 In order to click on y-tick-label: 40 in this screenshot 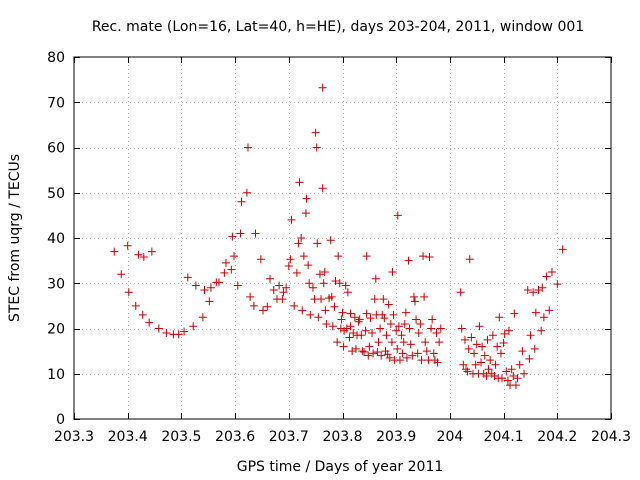, I will do `click(56, 239)`.